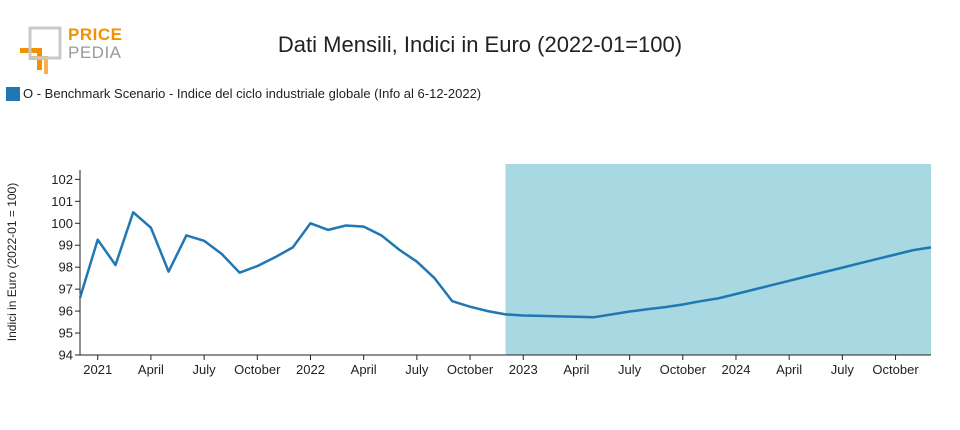 The height and width of the screenshot is (430, 960). I want to click on y-tick-label: 94, so click(66, 355).